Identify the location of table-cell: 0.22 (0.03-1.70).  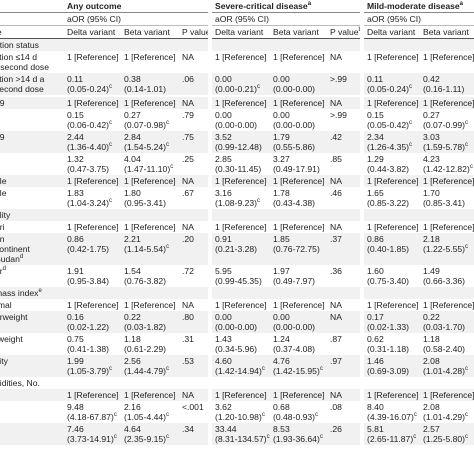
(447, 322).